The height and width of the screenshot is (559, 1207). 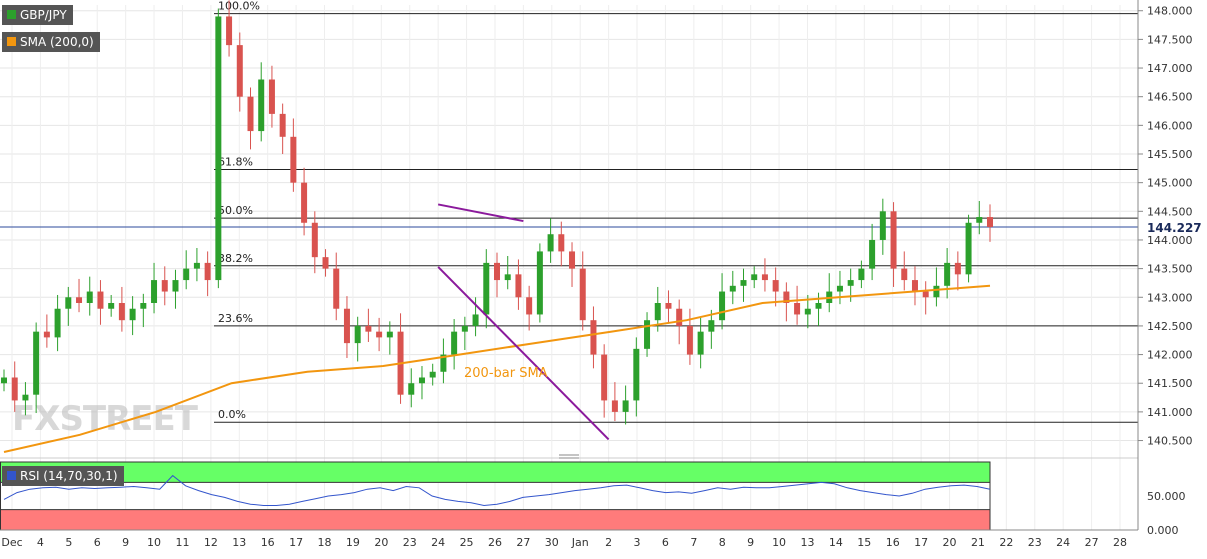 I want to click on y-tick-label: 142.500, so click(x=1170, y=326).